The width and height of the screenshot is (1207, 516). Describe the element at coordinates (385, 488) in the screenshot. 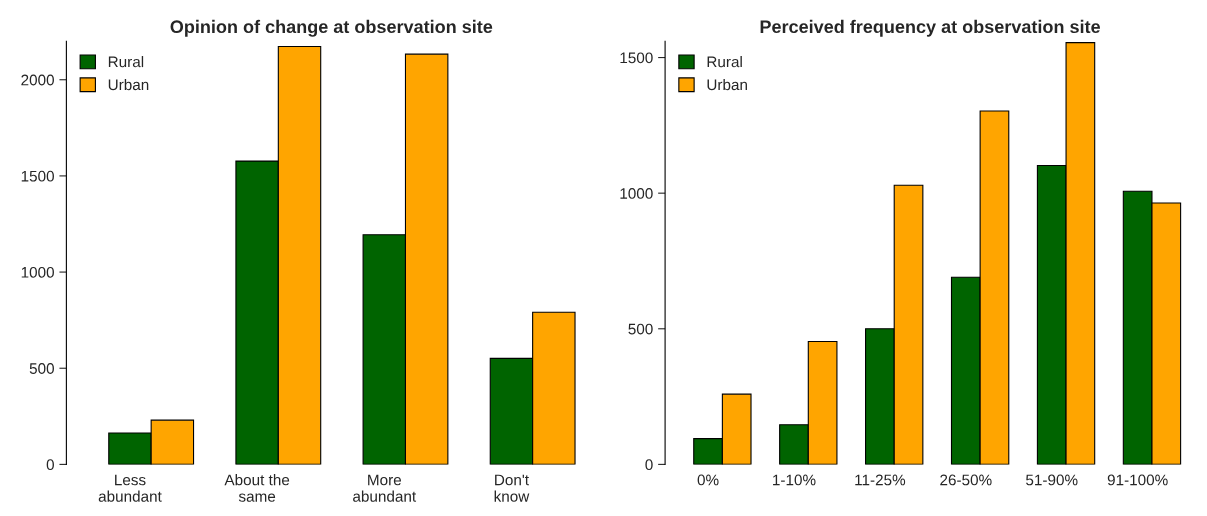

I see `x-tick-label: More abundant` at that location.